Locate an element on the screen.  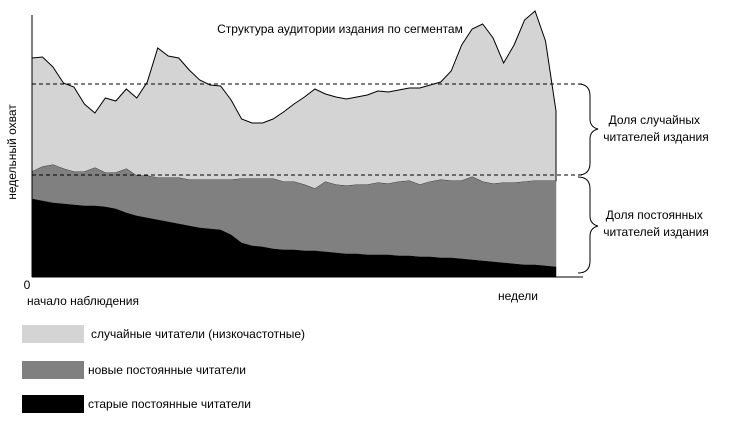
x-start-label: начало наблюдения is located at coordinates (83, 301).